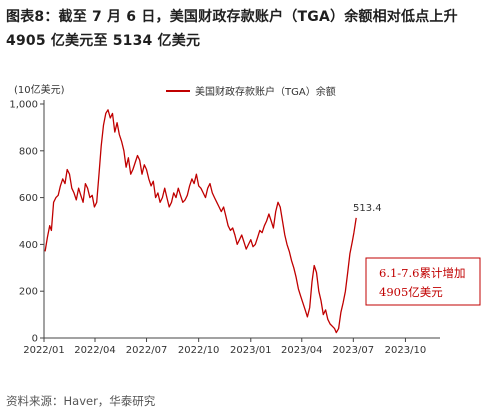 This screenshot has height=412, width=500. Describe the element at coordinates (417, 254) in the screenshot. I see `annotations: 513.4 6.1-7.6累计增加 4905亿美元` at that location.